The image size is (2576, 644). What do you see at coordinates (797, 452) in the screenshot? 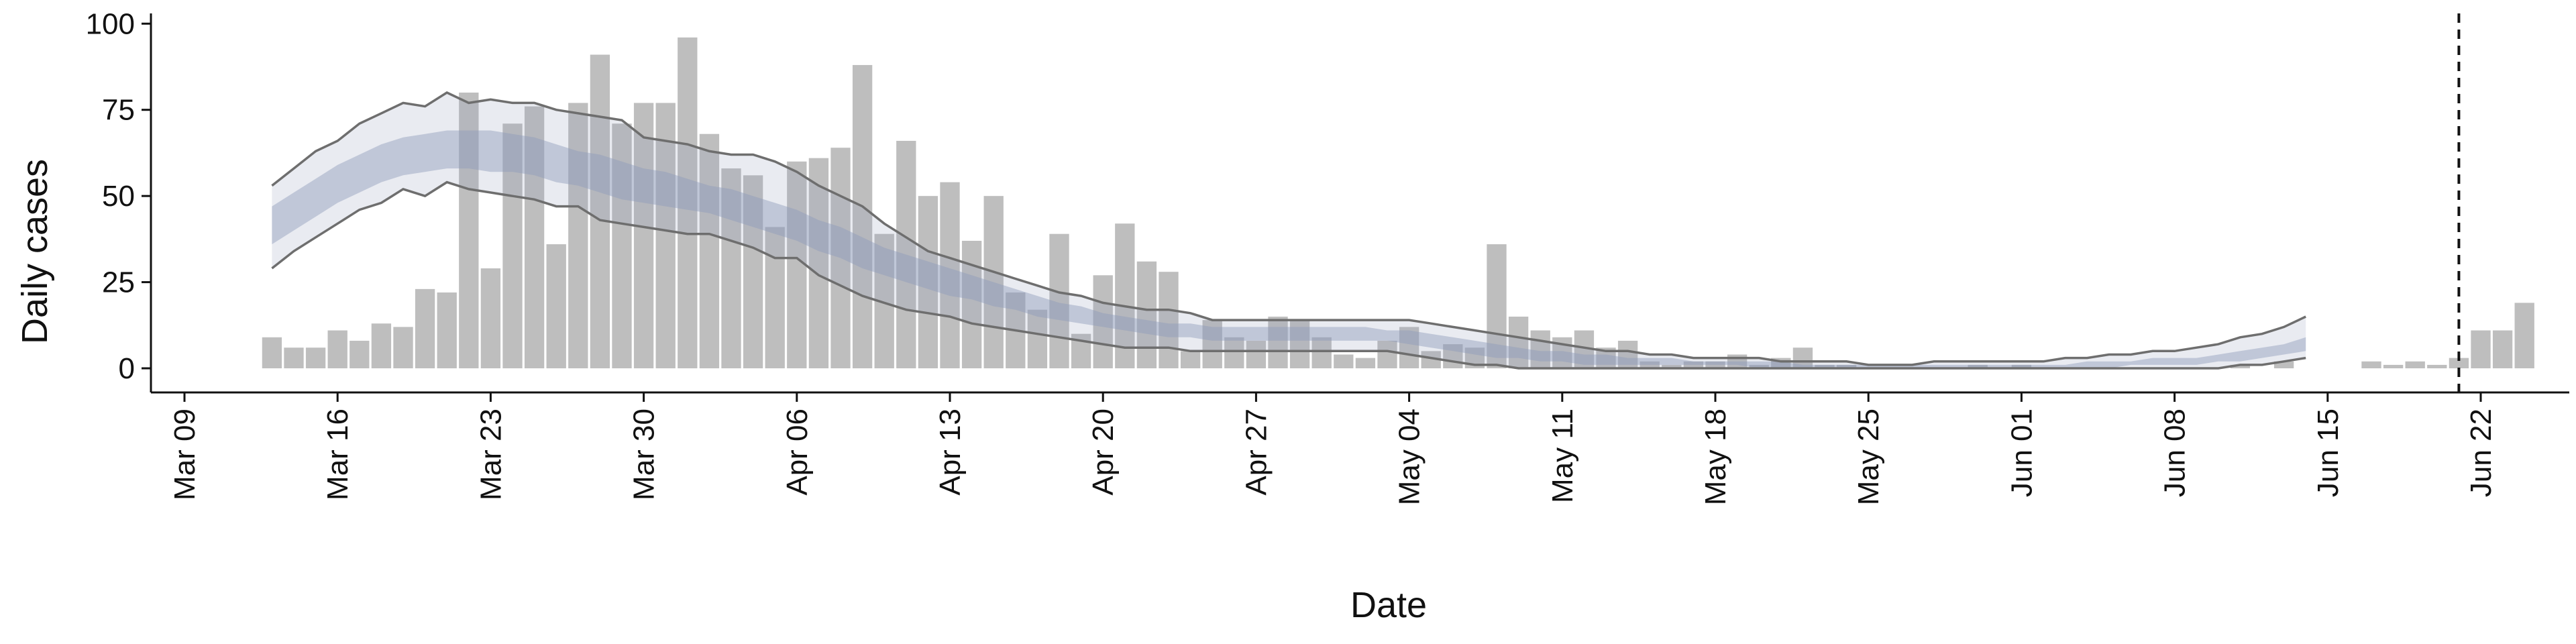
I see `x-tick-label: Apr 06` at bounding box center [797, 452].